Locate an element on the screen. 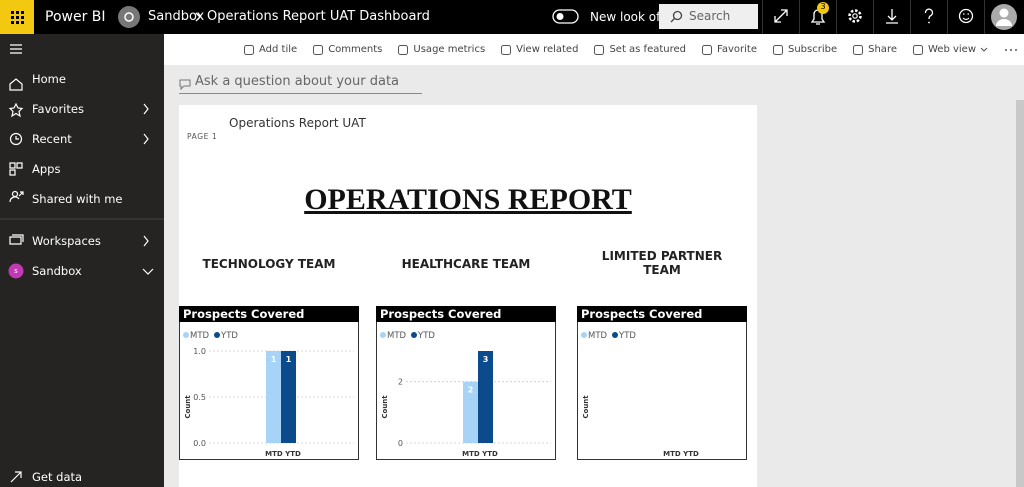  toolbar-label: View related is located at coordinates (547, 49).